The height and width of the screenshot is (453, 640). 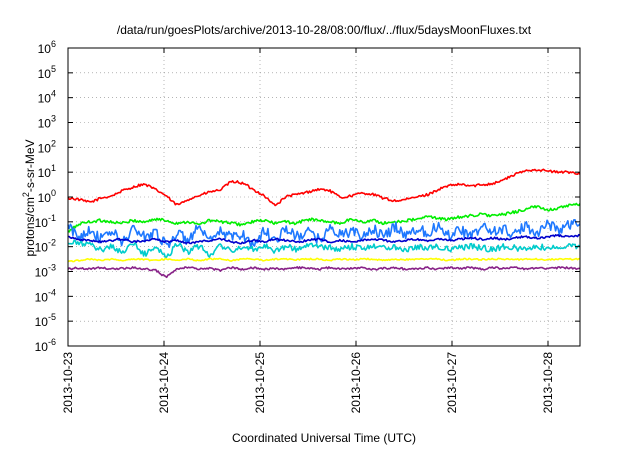 I want to click on x-tick-label: 2013-10-25, so click(x=260, y=383).